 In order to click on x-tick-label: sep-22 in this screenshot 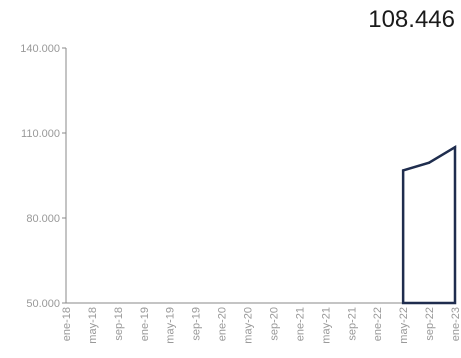, I will do `click(430, 324)`.